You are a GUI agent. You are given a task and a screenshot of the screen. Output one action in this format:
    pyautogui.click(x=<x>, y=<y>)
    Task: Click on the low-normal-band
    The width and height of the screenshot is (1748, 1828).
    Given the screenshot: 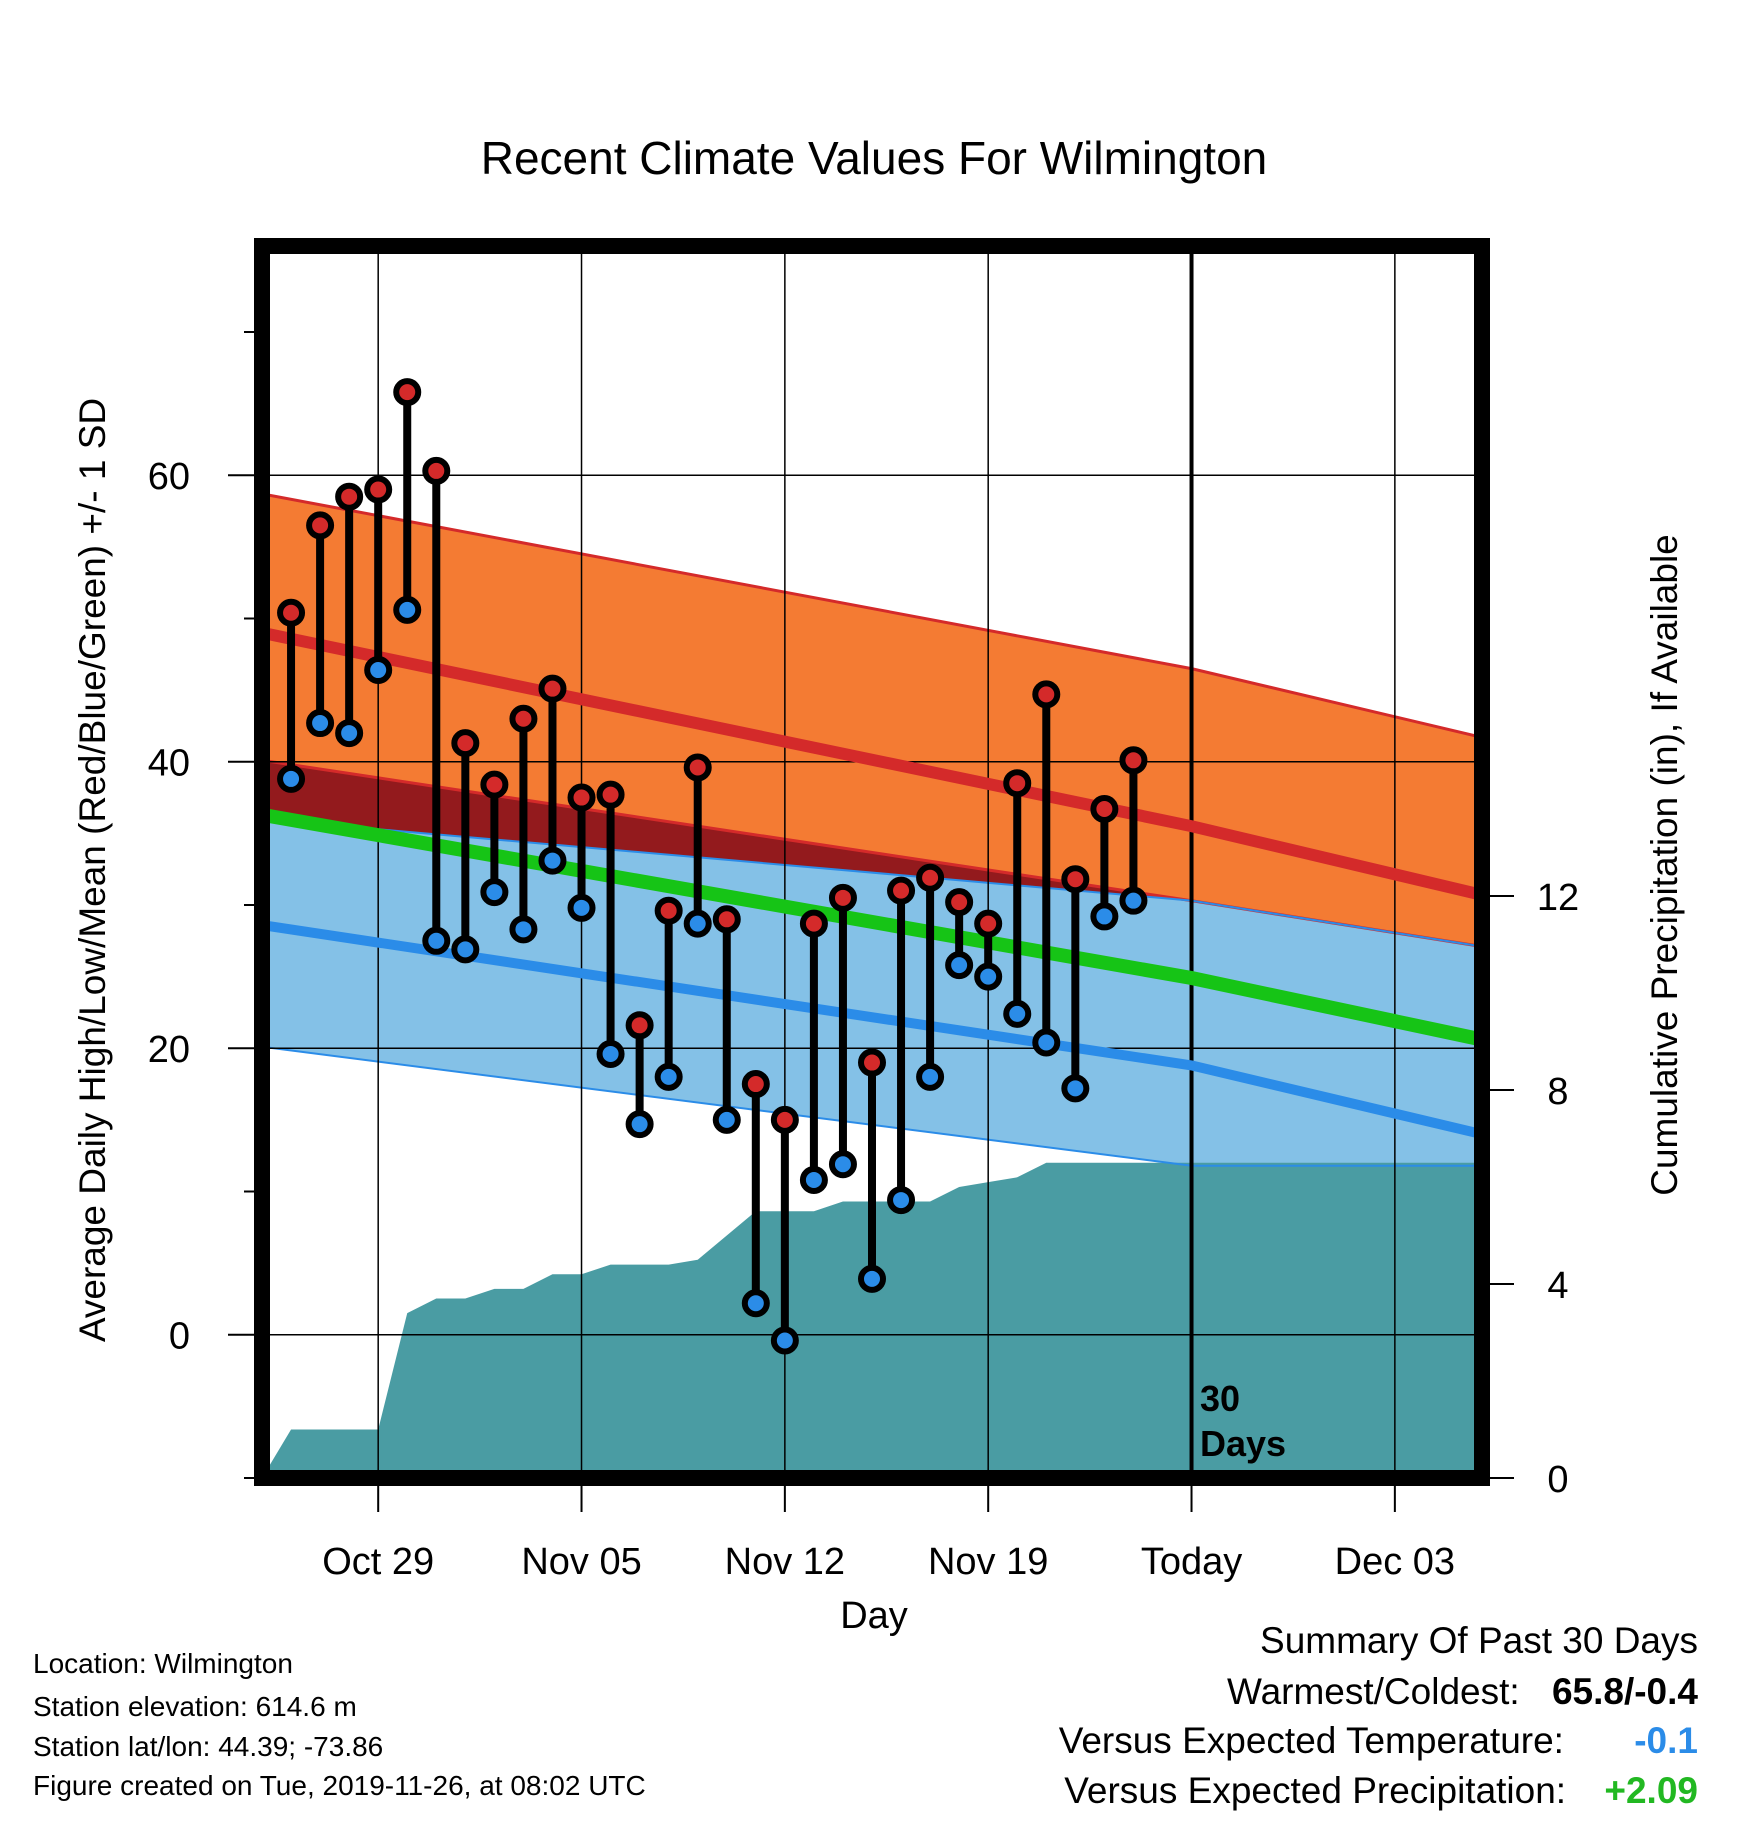 What is the action you would take?
    pyautogui.click(x=872, y=992)
    